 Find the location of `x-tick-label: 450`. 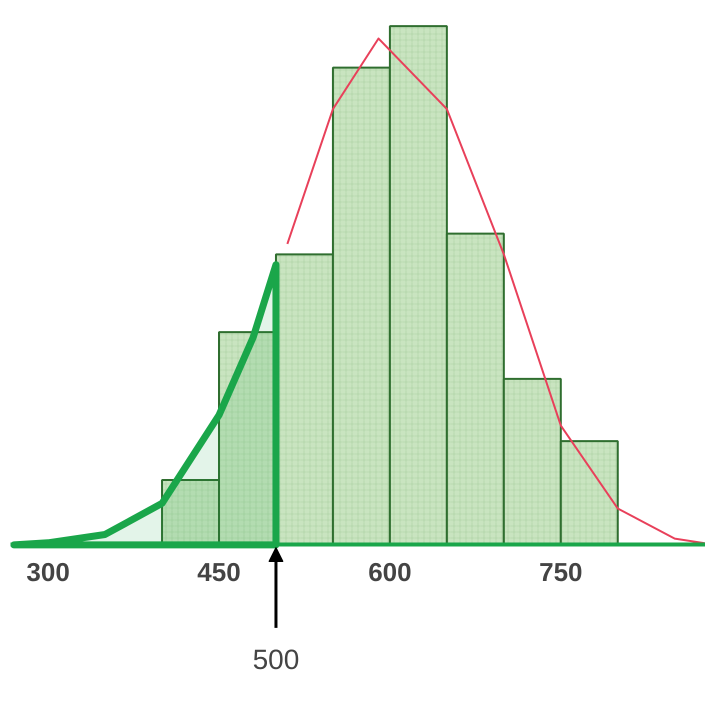

x-tick-label: 450 is located at coordinates (219, 571).